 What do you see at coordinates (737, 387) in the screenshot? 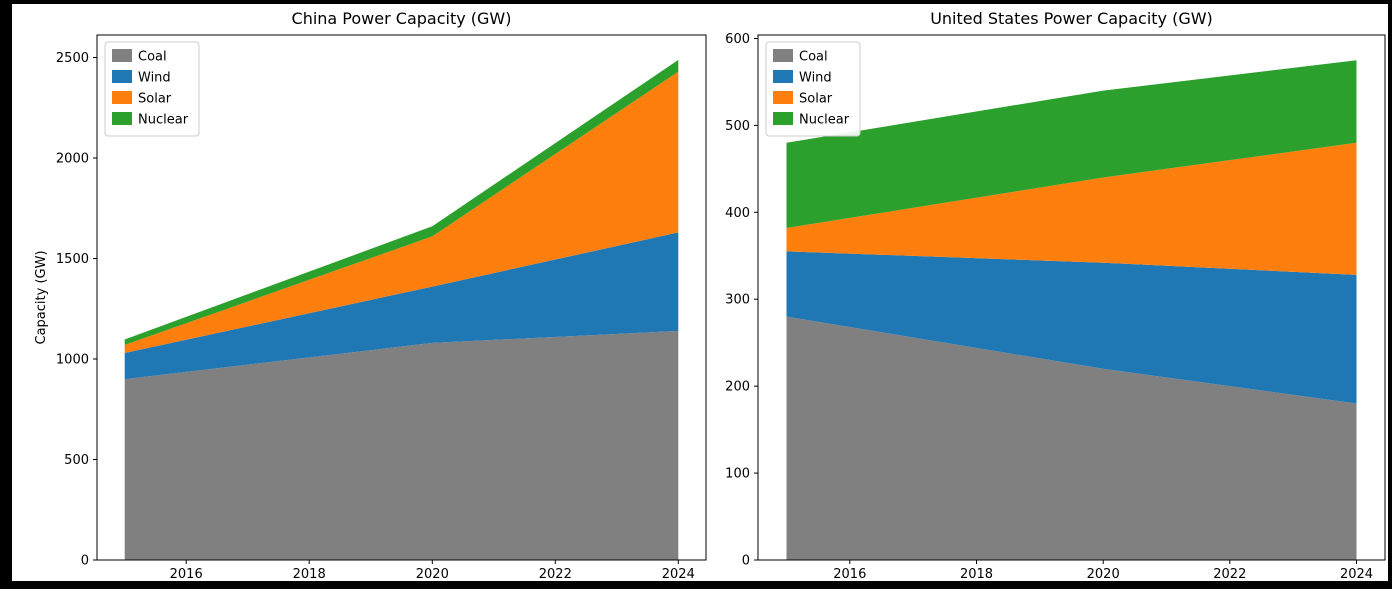
I see `y-tick-label: 200` at bounding box center [737, 387].